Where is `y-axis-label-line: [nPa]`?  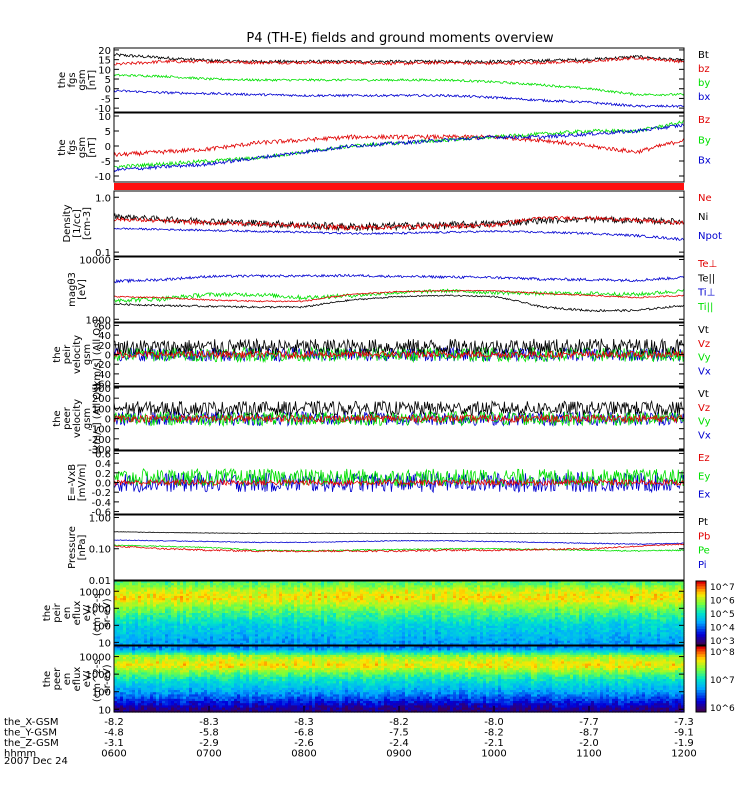 y-axis-label-line: [nPa] is located at coordinates (82, 547).